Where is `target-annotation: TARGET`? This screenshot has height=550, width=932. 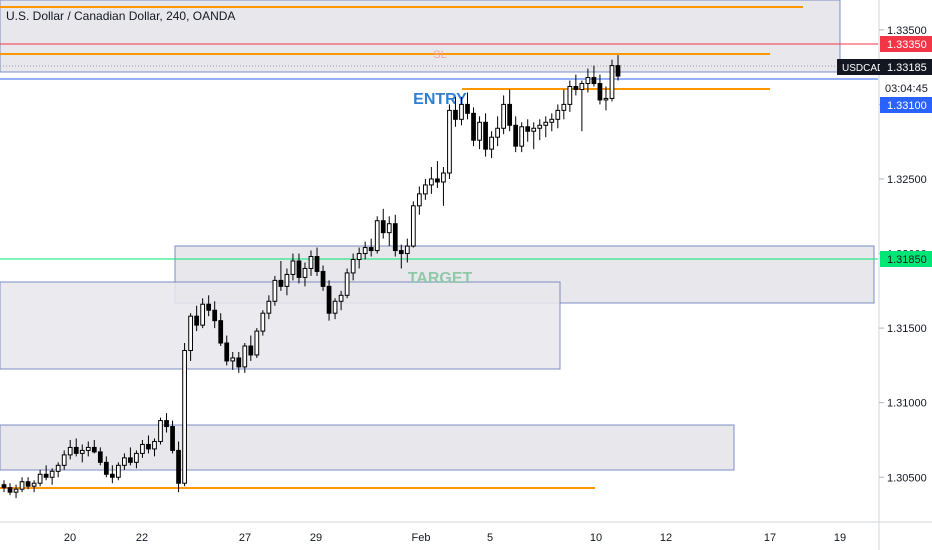
target-annotation: TARGET is located at coordinates (440, 278).